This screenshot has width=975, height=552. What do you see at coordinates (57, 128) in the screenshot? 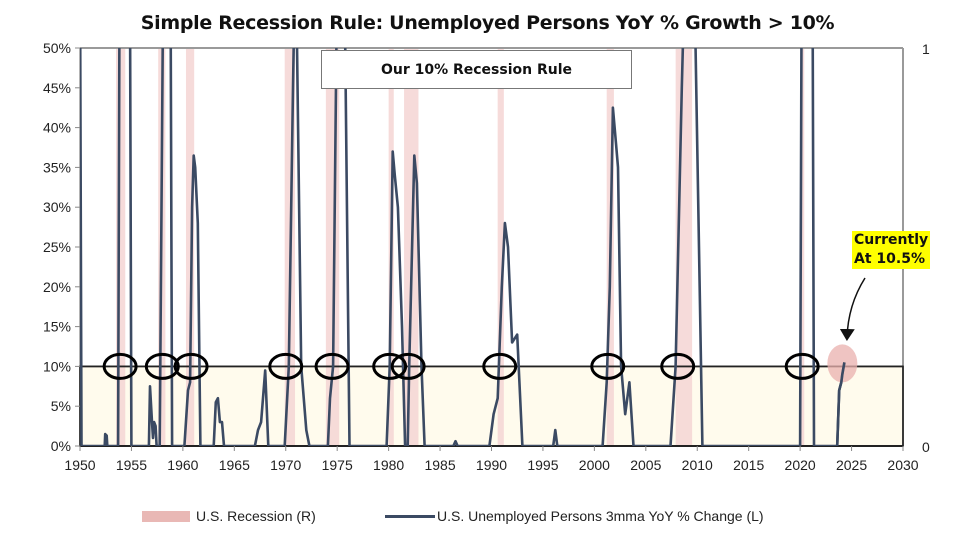
I see `y-tick-label: 40%` at bounding box center [57, 128].